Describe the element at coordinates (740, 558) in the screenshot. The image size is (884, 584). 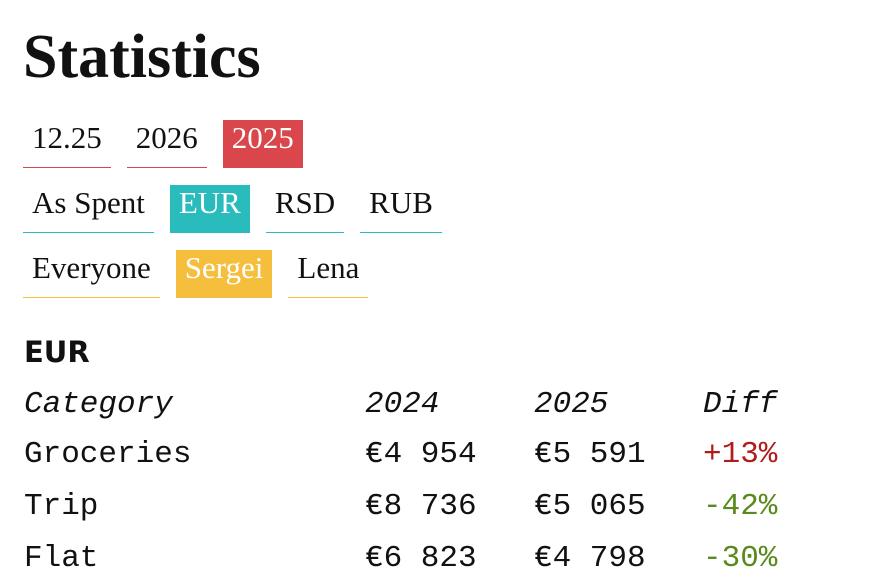
I see `table-cell: -30%` at that location.